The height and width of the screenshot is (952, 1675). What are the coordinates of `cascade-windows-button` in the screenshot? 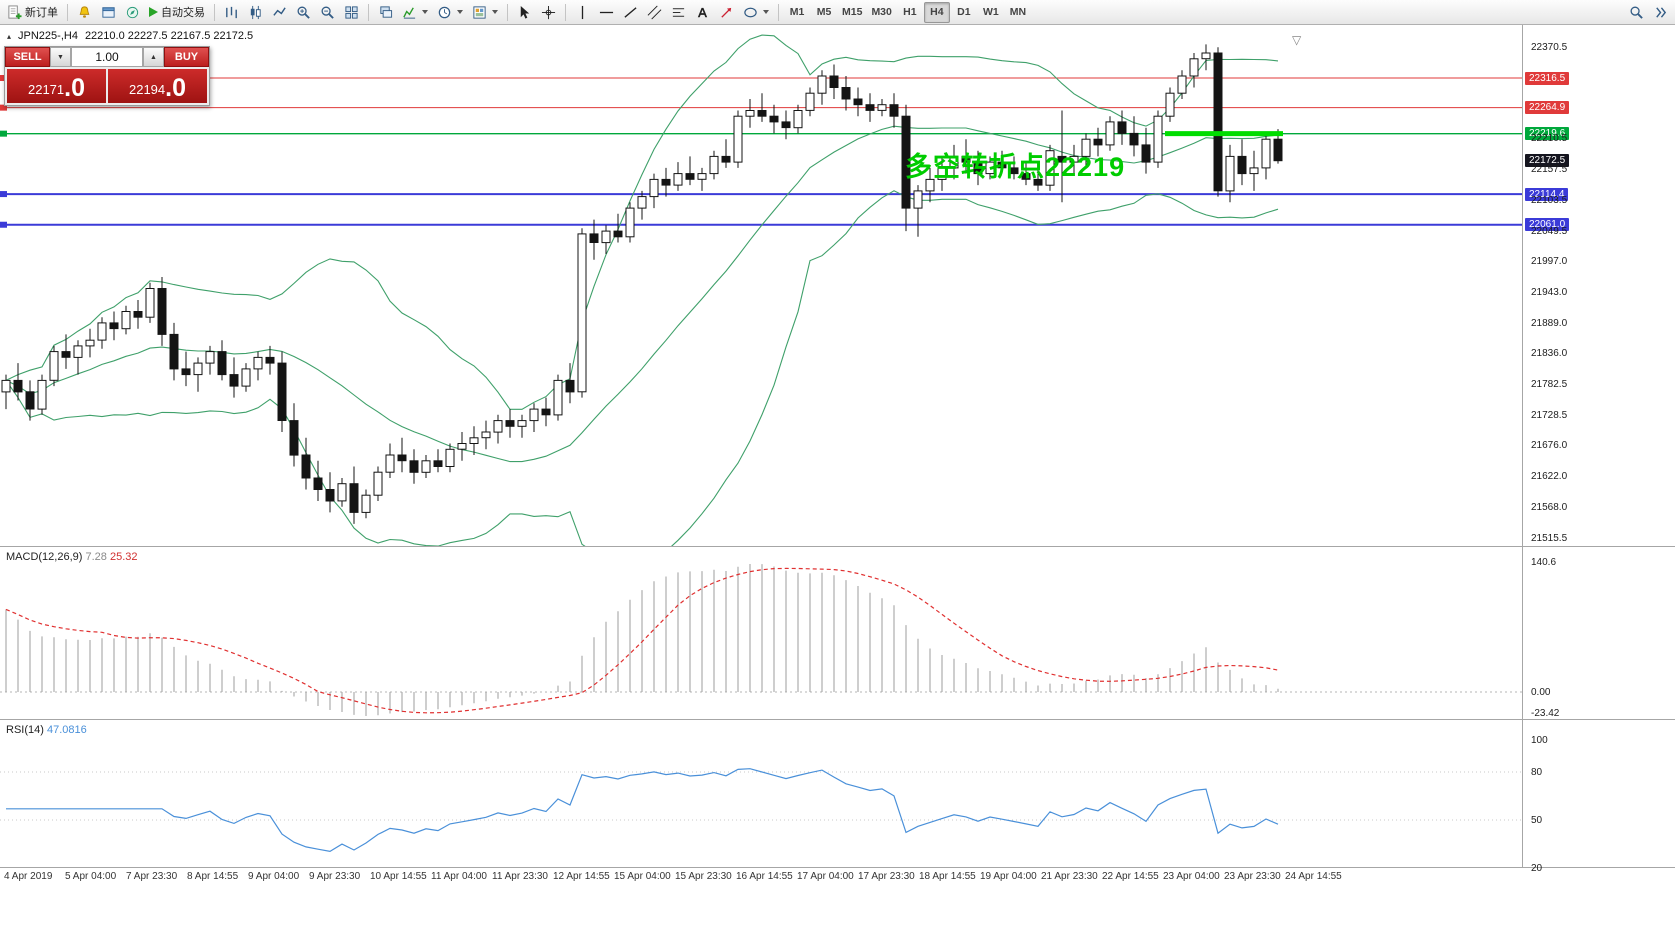 It's located at (385, 12).